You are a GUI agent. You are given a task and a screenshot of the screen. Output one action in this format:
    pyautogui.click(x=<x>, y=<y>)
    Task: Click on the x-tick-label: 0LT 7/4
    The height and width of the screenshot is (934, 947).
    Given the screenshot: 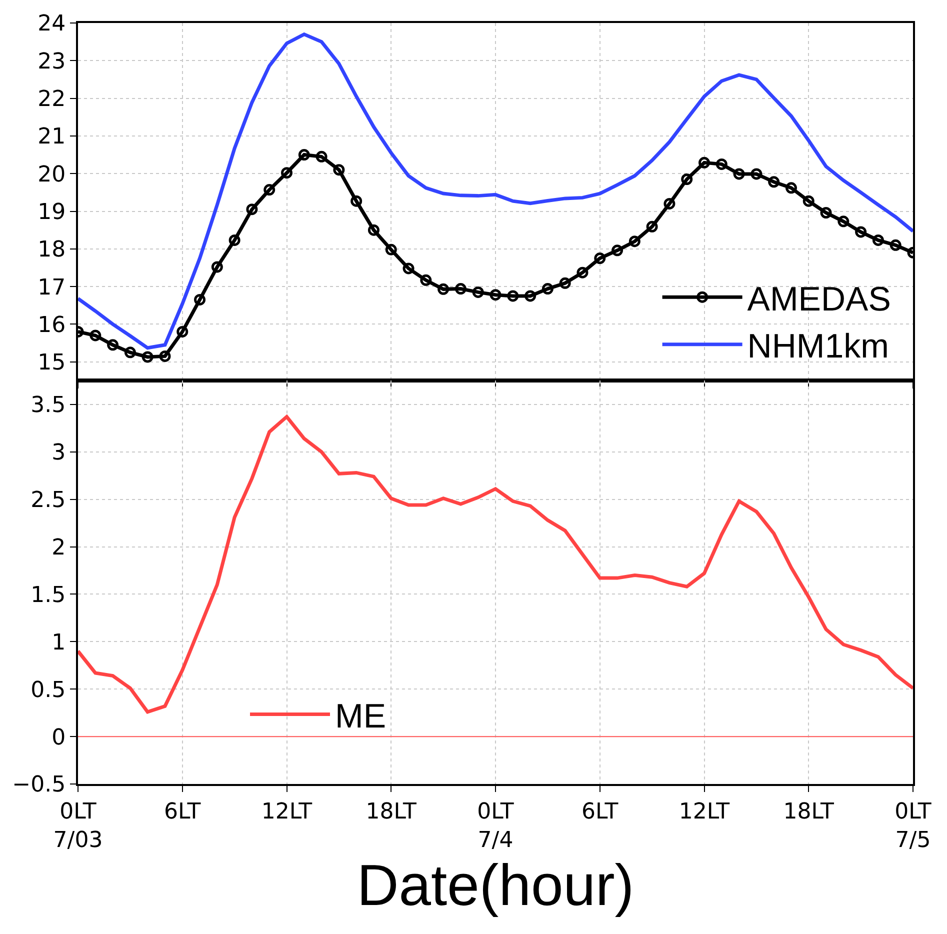 What is the action you would take?
    pyautogui.click(x=495, y=826)
    